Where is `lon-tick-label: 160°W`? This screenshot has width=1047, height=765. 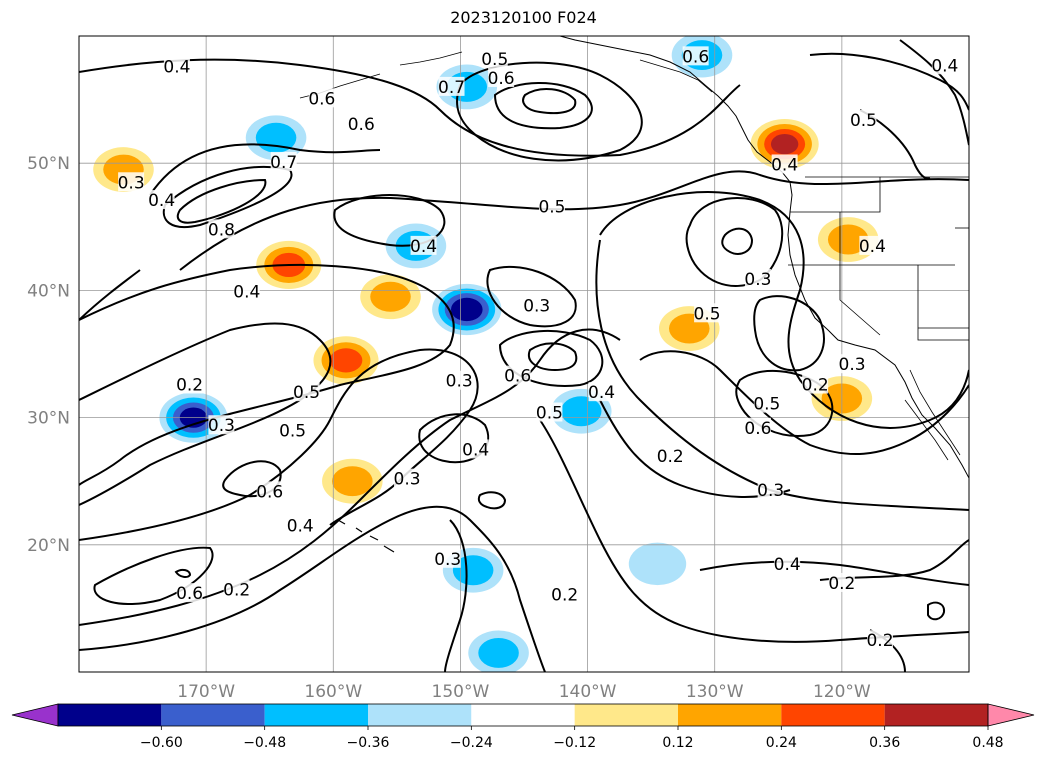
lon-tick-label: 160°W is located at coordinates (333, 692).